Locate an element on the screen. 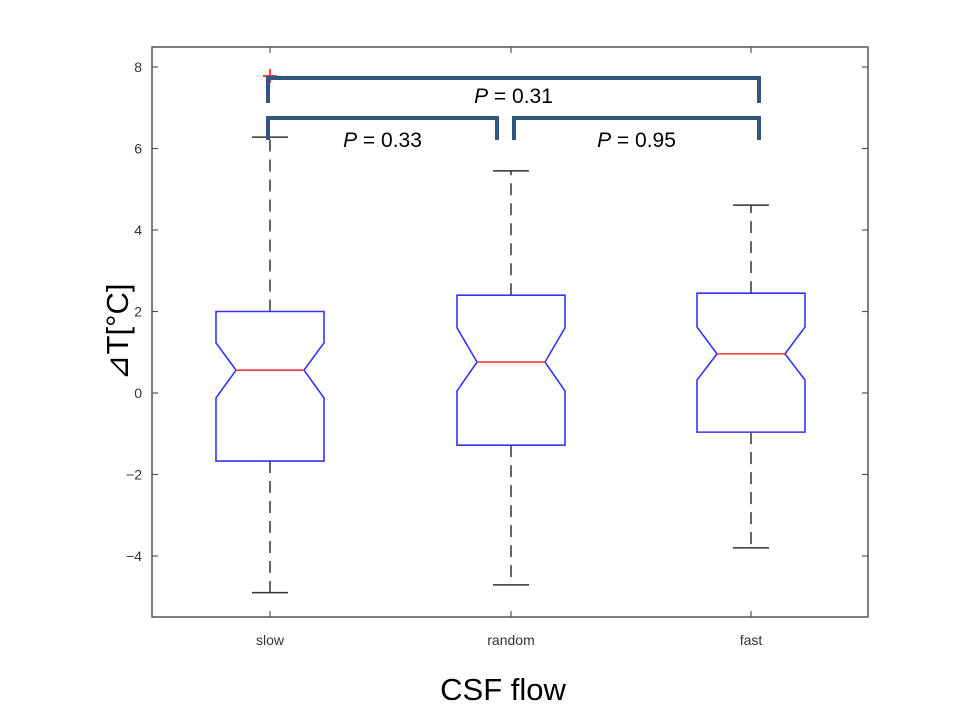 The image size is (960, 720). y-tick-label: 6 is located at coordinates (138, 149).